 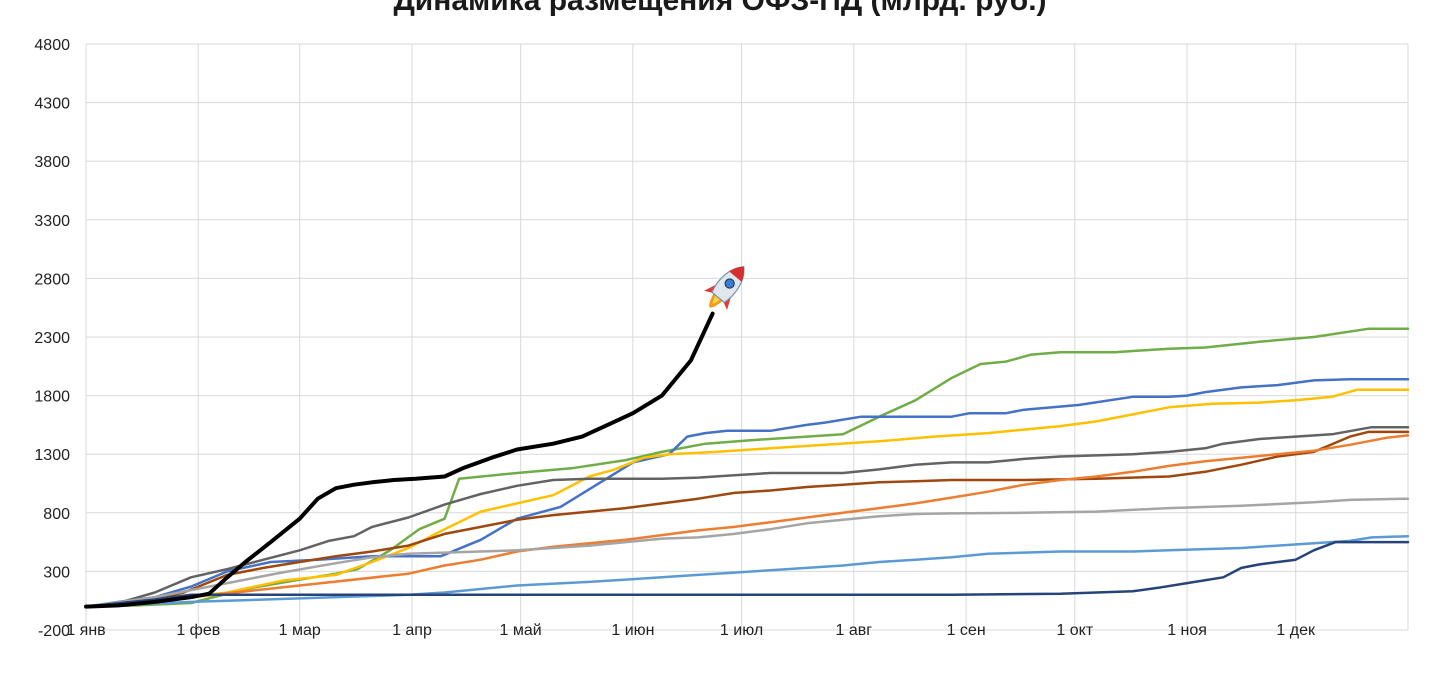 What do you see at coordinates (52, 455) in the screenshot?
I see `y-tick-label: 1300` at bounding box center [52, 455].